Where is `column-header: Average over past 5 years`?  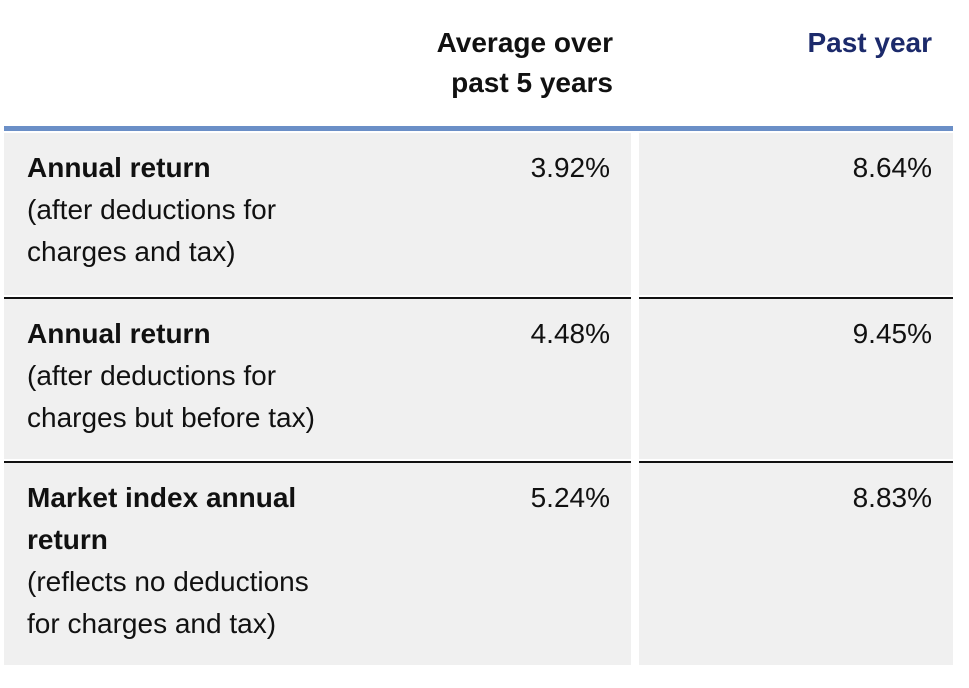 column-header: Average over past 5 years is located at coordinates (525, 63).